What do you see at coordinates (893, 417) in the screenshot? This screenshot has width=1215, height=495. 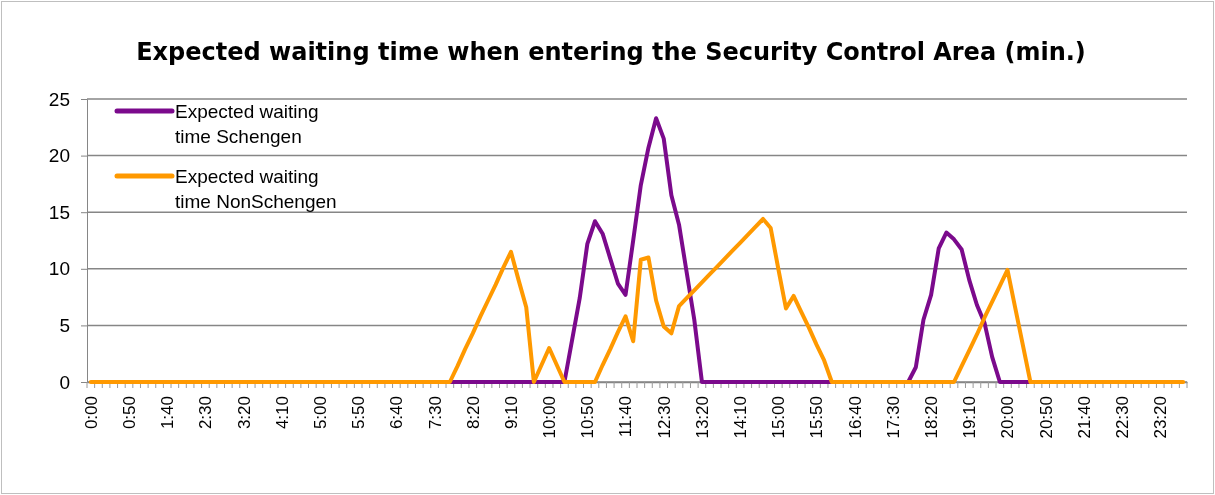 I see `x-tick-label: 17:30` at bounding box center [893, 417].